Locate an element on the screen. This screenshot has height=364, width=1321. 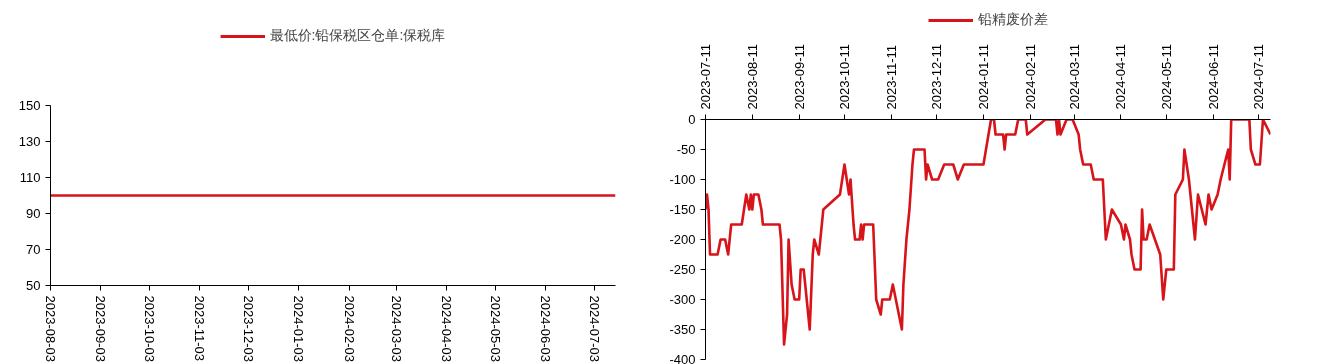
x-tick-label: 2023-07-11 is located at coordinates (705, 76).